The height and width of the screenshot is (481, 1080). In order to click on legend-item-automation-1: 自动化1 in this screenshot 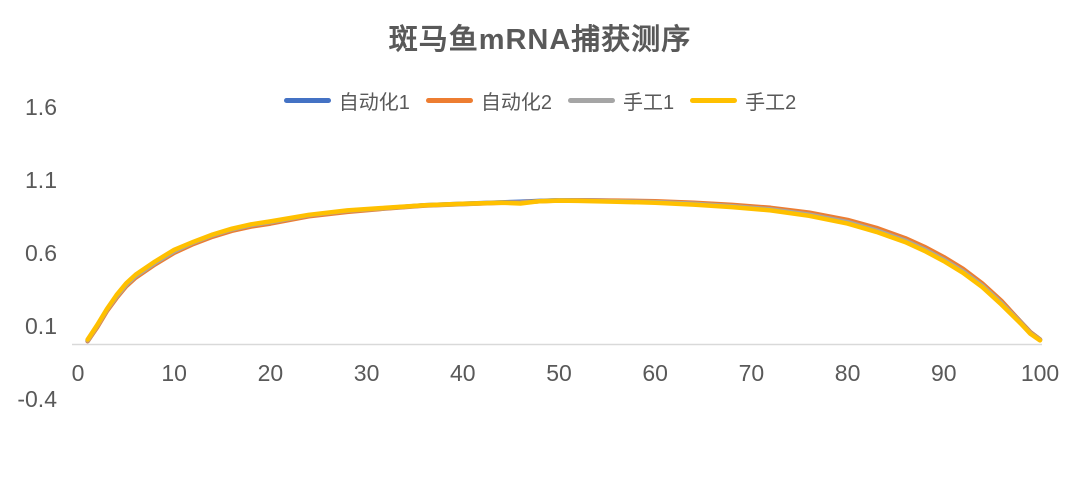, I will do `click(346, 100)`.